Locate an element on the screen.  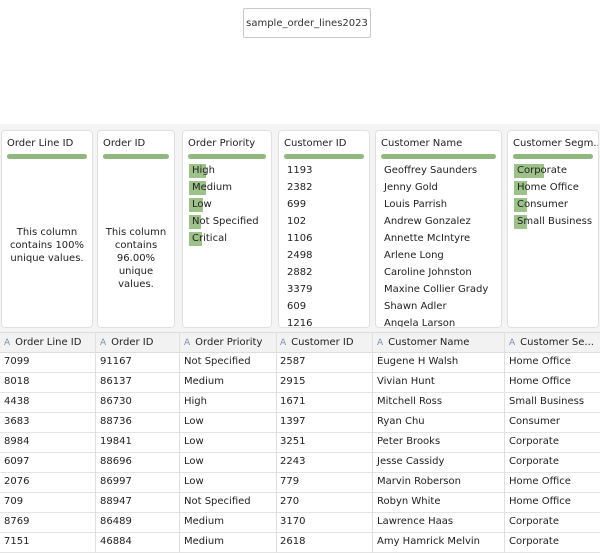
profile-value: 3379 is located at coordinates (300, 289).